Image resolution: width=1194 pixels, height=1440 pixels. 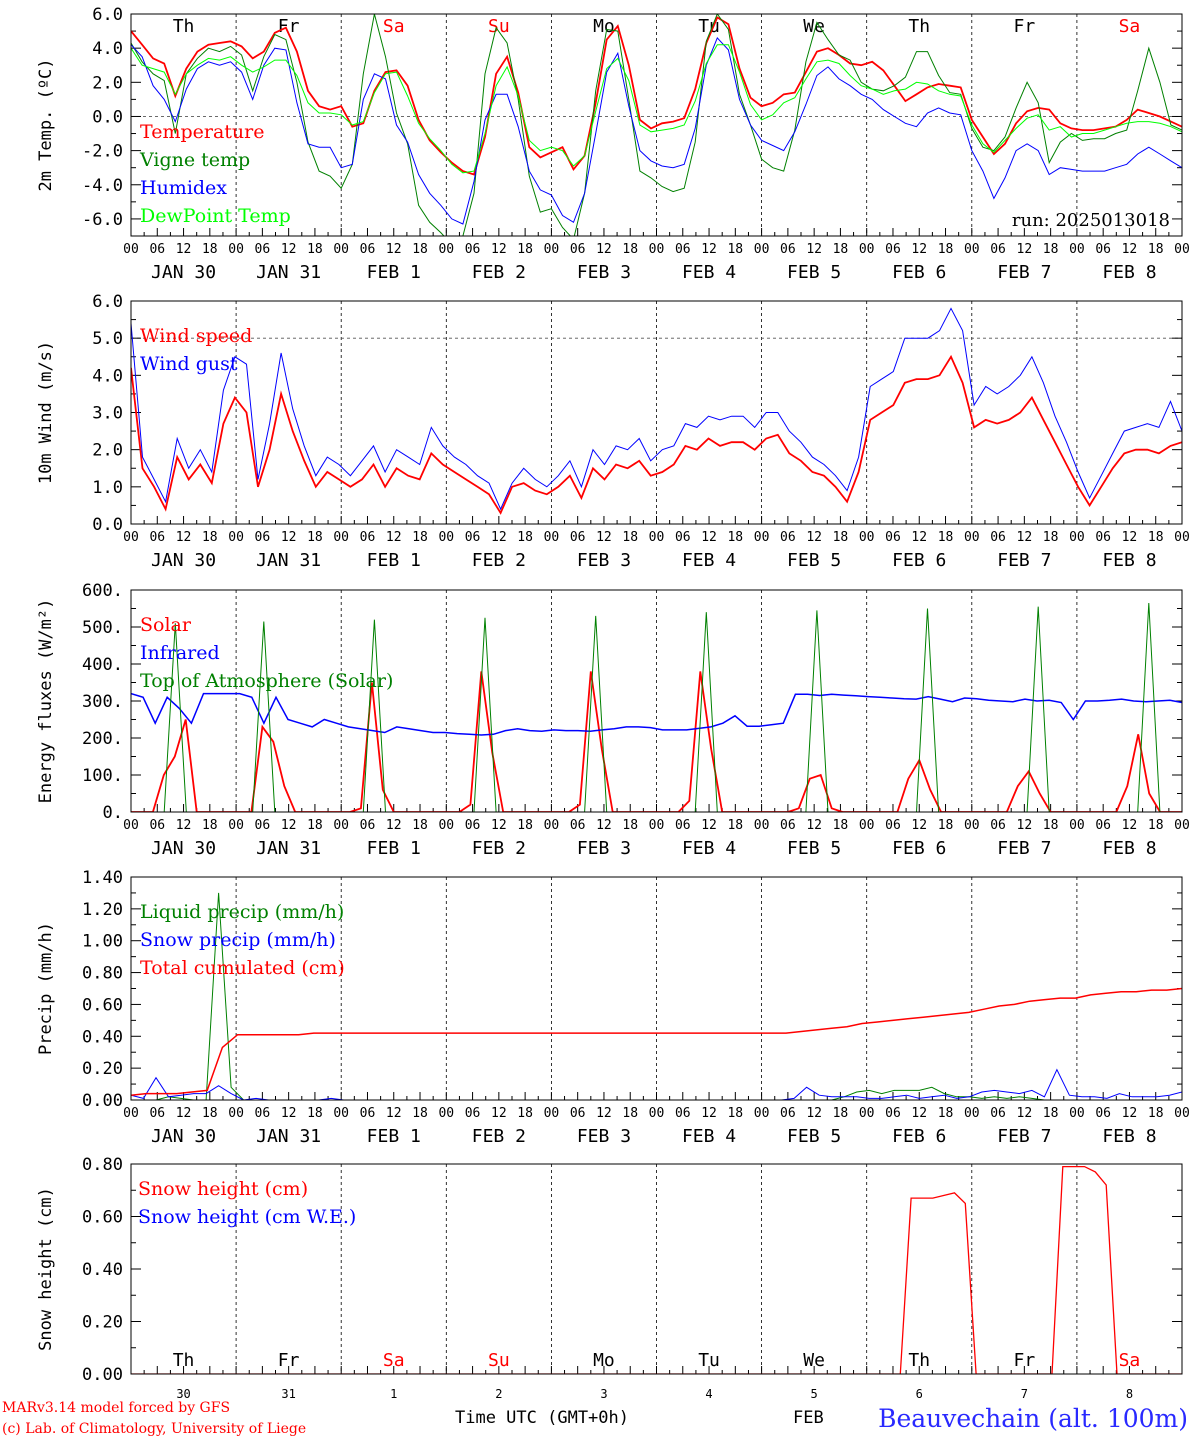 I want to click on x-day-number: 3, so click(x=603, y=1394).